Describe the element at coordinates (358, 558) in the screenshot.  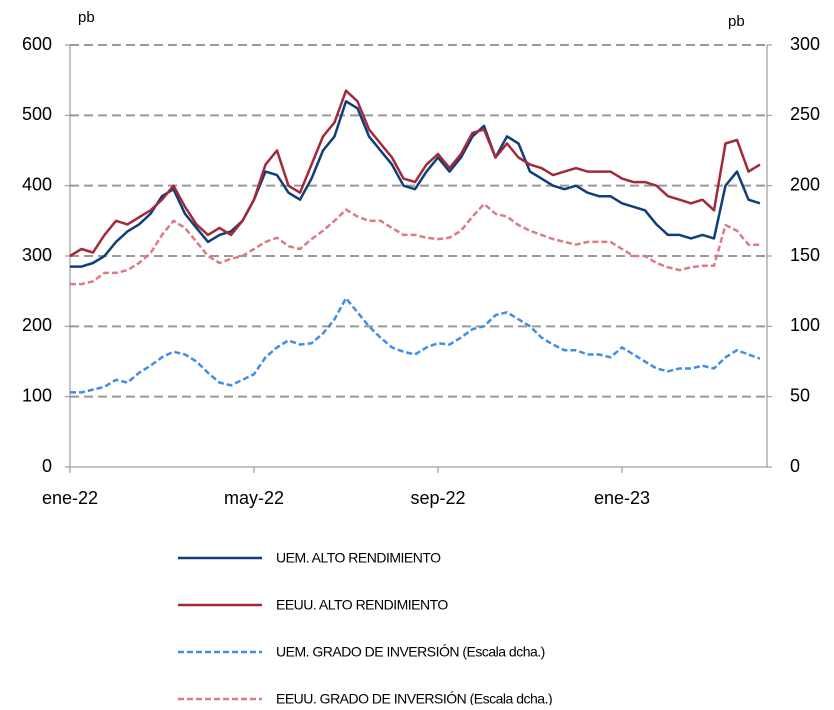
I see `legend-label: UEM. ALTO RENDIMIENTO` at that location.